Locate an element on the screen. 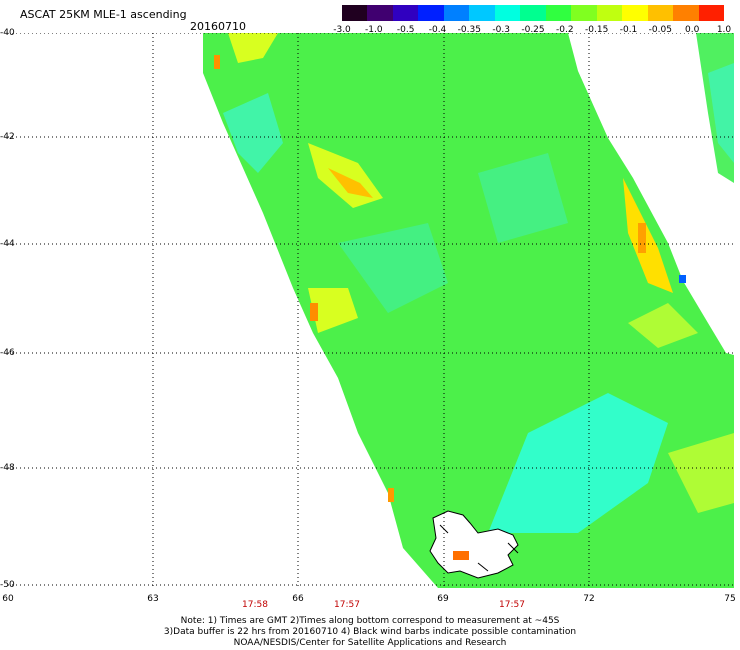  lon-label: 60 is located at coordinates (8, 599).